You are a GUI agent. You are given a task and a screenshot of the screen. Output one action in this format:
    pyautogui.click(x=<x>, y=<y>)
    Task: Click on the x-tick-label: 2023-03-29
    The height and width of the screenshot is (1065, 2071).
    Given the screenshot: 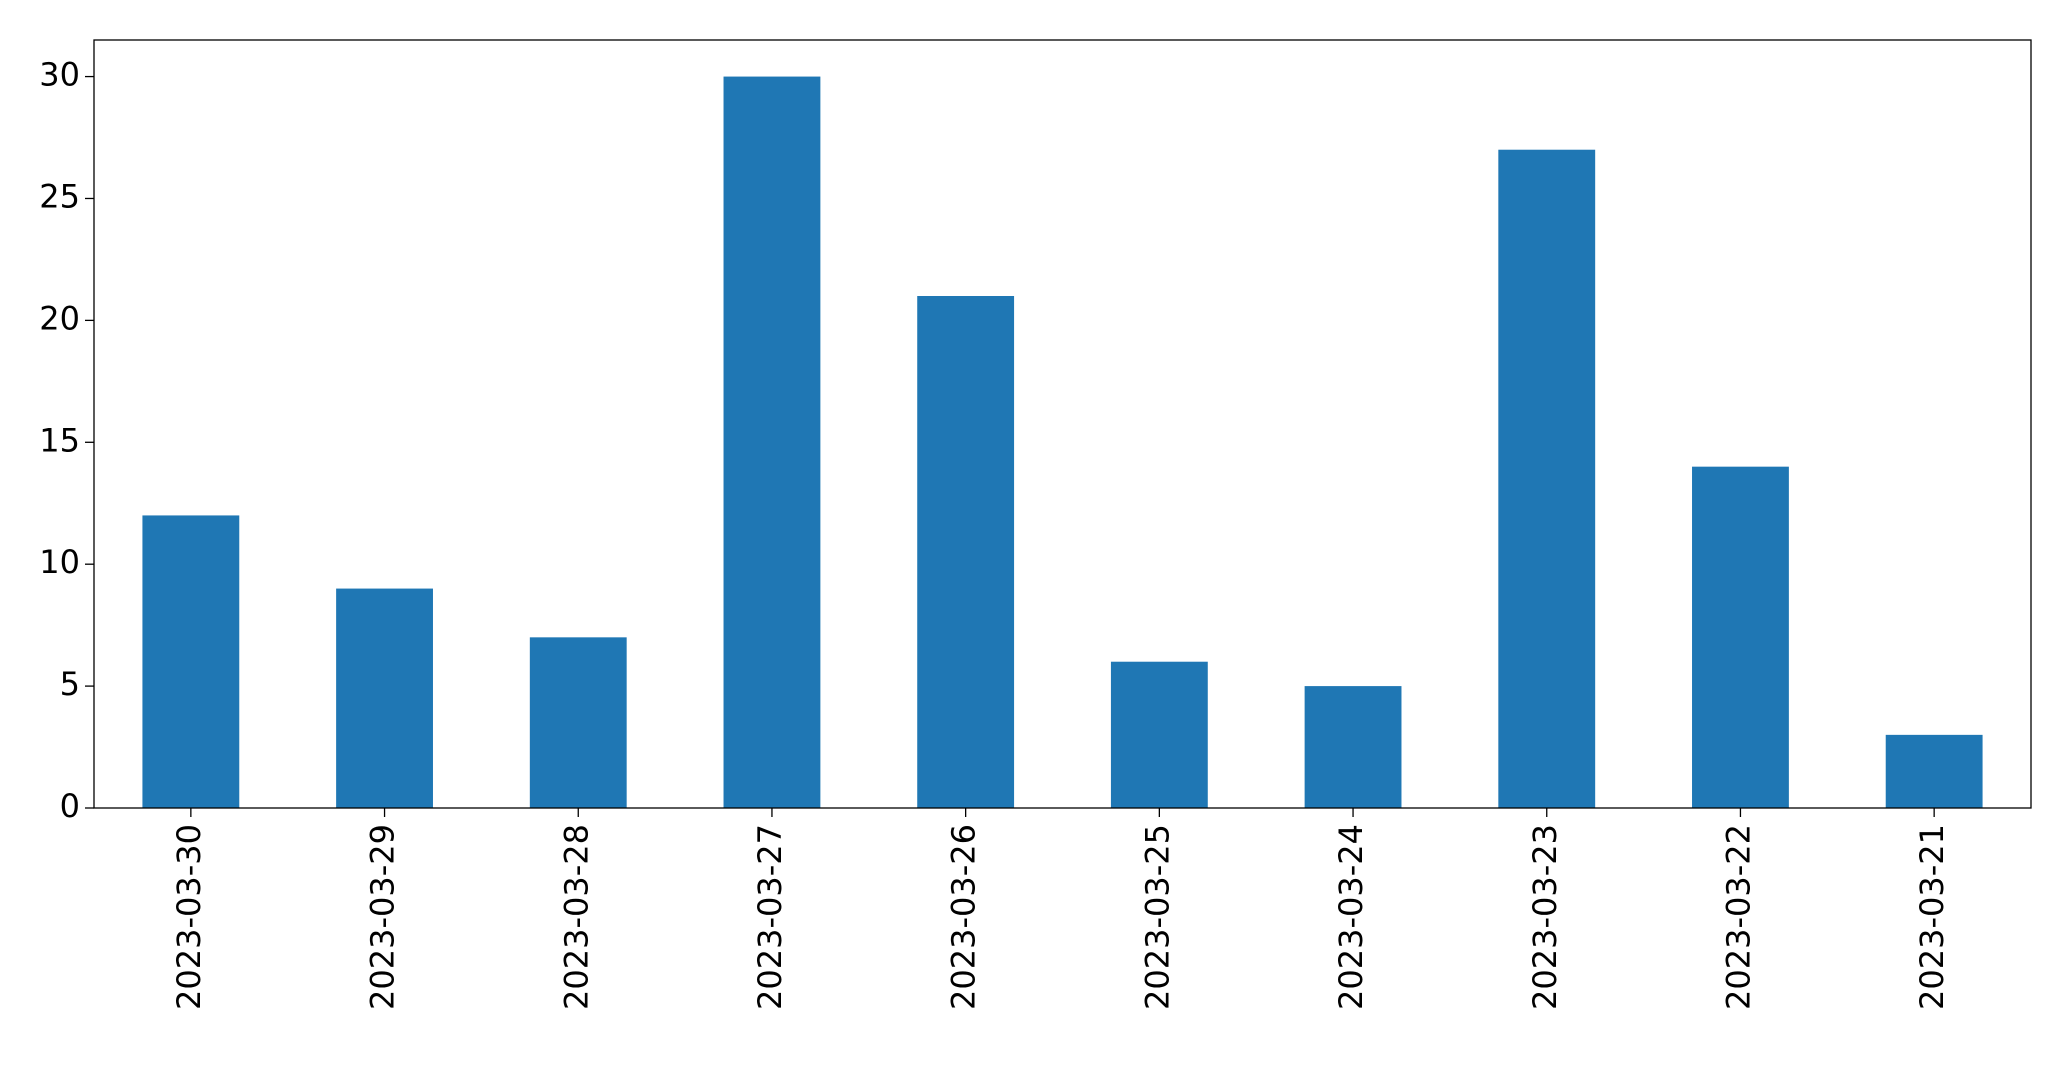 What is the action you would take?
    pyautogui.click(x=383, y=917)
    